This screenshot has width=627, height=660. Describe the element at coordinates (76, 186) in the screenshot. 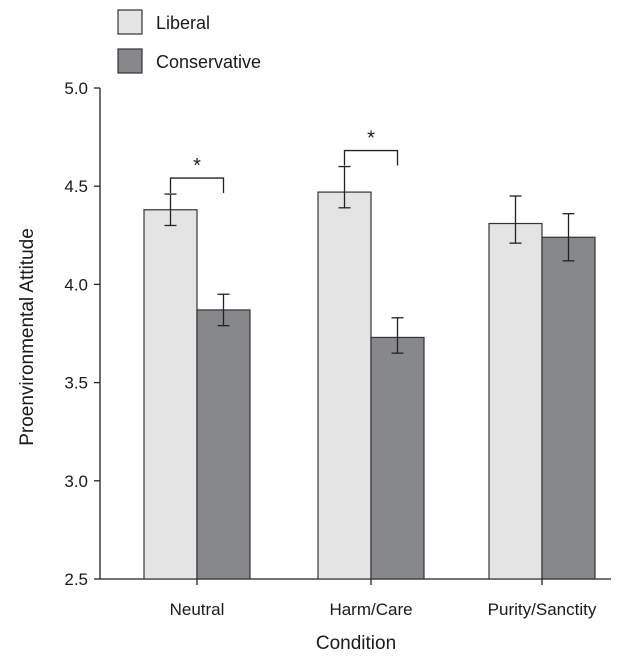

I see `y-tick-label: 4.5` at that location.